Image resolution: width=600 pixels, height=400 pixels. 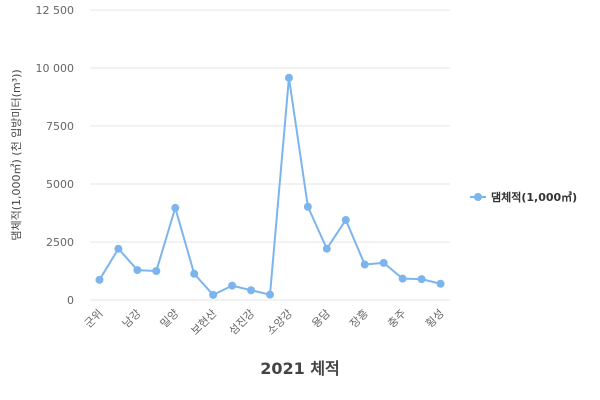 What do you see at coordinates (279, 322) in the screenshot?
I see `x-tick-label: 소양강` at bounding box center [279, 322].